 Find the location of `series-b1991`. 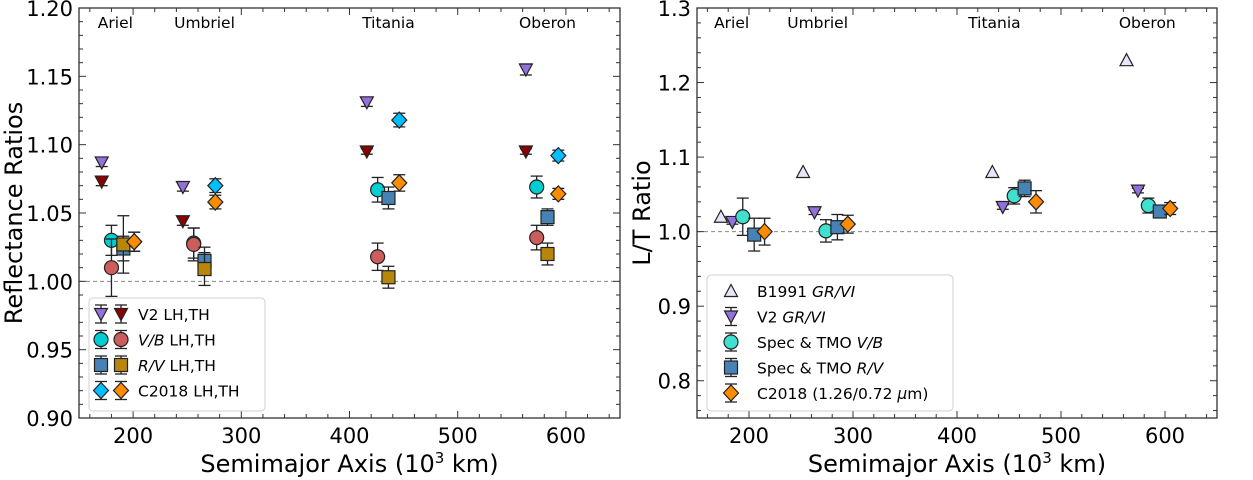

series-b1991 is located at coordinates (924, 137).